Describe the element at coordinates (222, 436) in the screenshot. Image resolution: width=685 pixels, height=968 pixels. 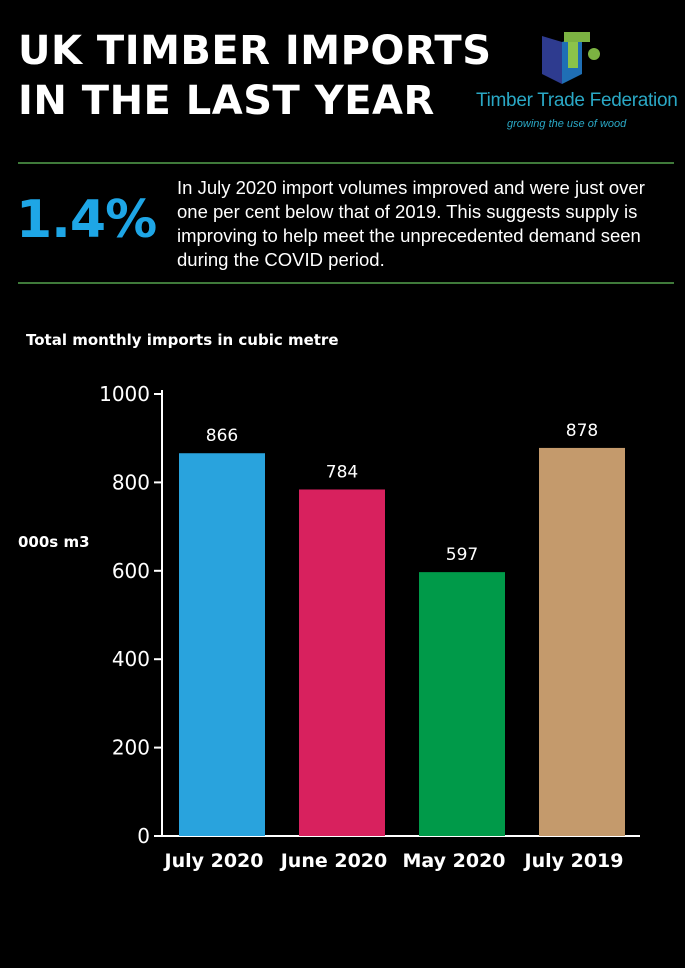
I see `data-label: 866` at that location.